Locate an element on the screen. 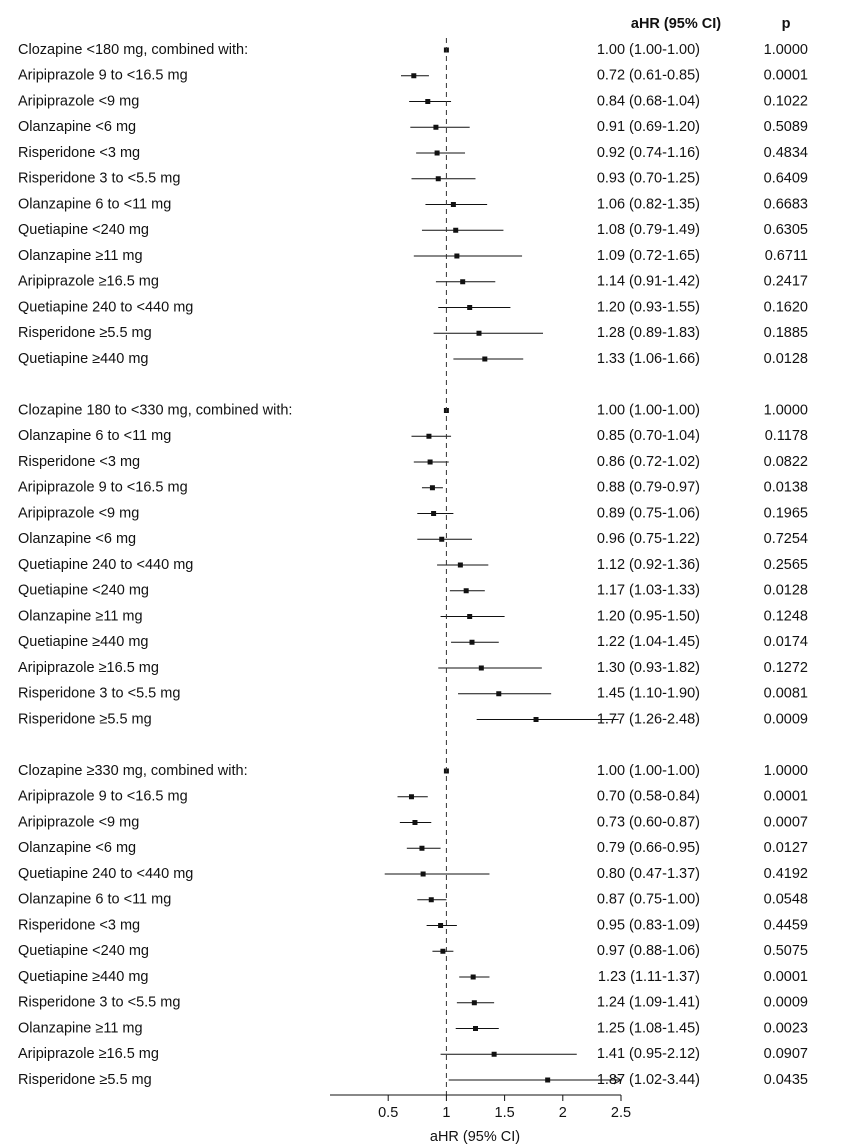  estimate-text: 1.77 (1.26-2.48) is located at coordinates (648, 719).